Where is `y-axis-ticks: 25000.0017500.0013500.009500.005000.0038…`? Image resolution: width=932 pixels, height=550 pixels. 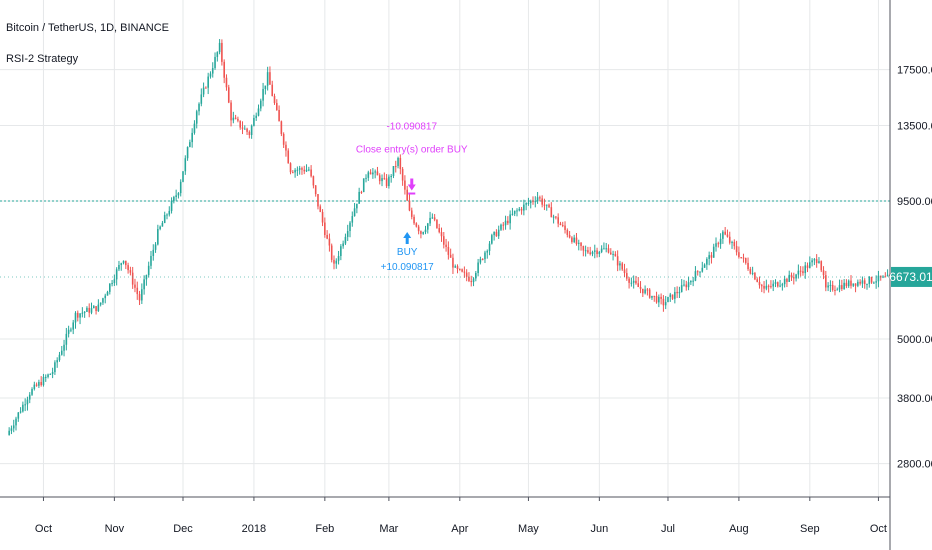
y-axis-ticks: 25000.0017500.0013500.009500.005000.0038… is located at coordinates (914, 235).